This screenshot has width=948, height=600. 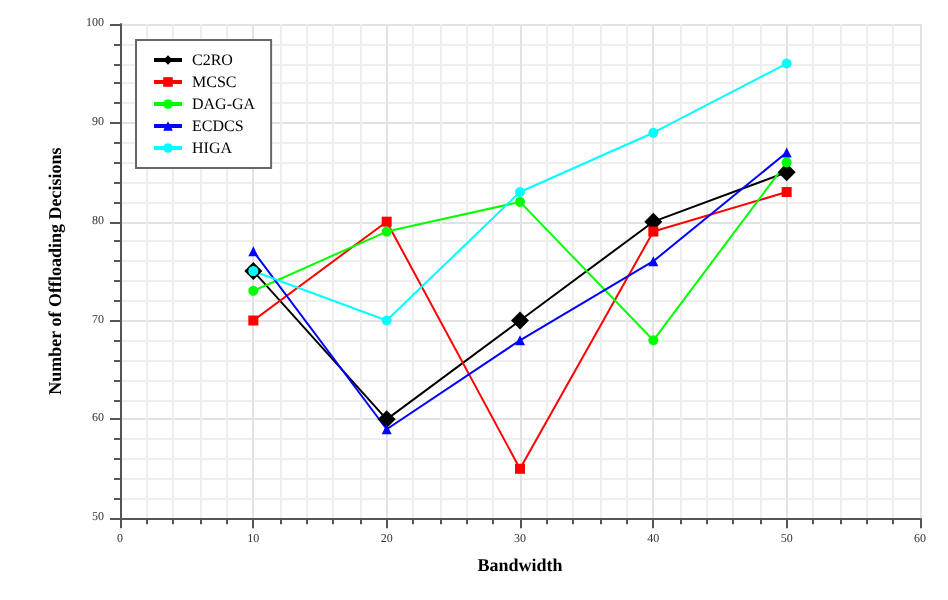 What do you see at coordinates (212, 148) in the screenshot?
I see `legend-label: HIGA` at bounding box center [212, 148].